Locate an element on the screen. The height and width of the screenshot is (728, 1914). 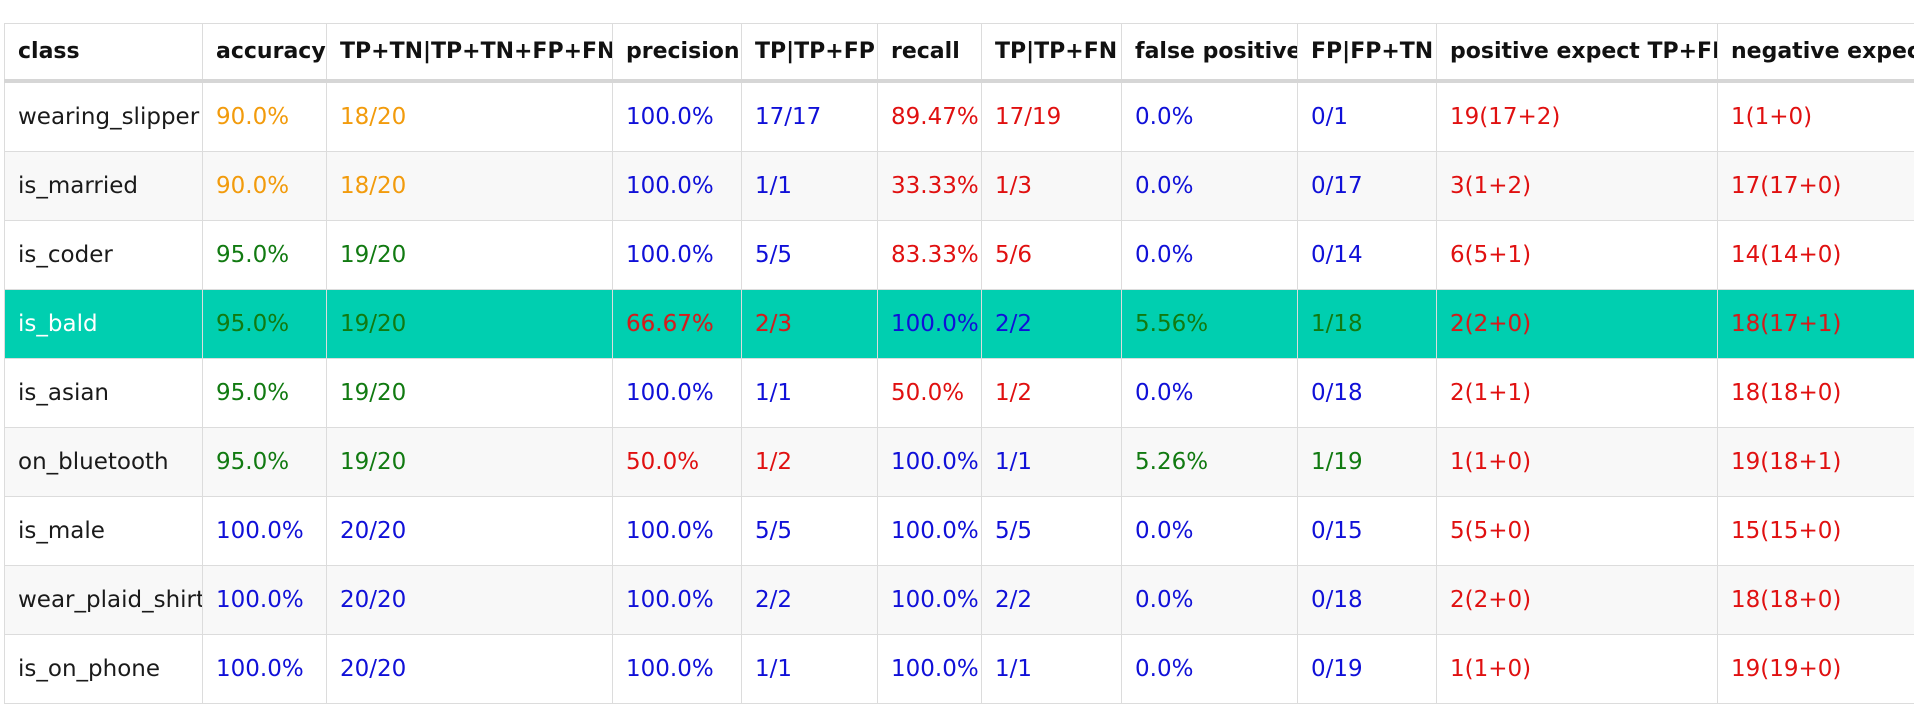
cell-false-positive-fraction: 1/18 is located at coordinates (1367, 324).